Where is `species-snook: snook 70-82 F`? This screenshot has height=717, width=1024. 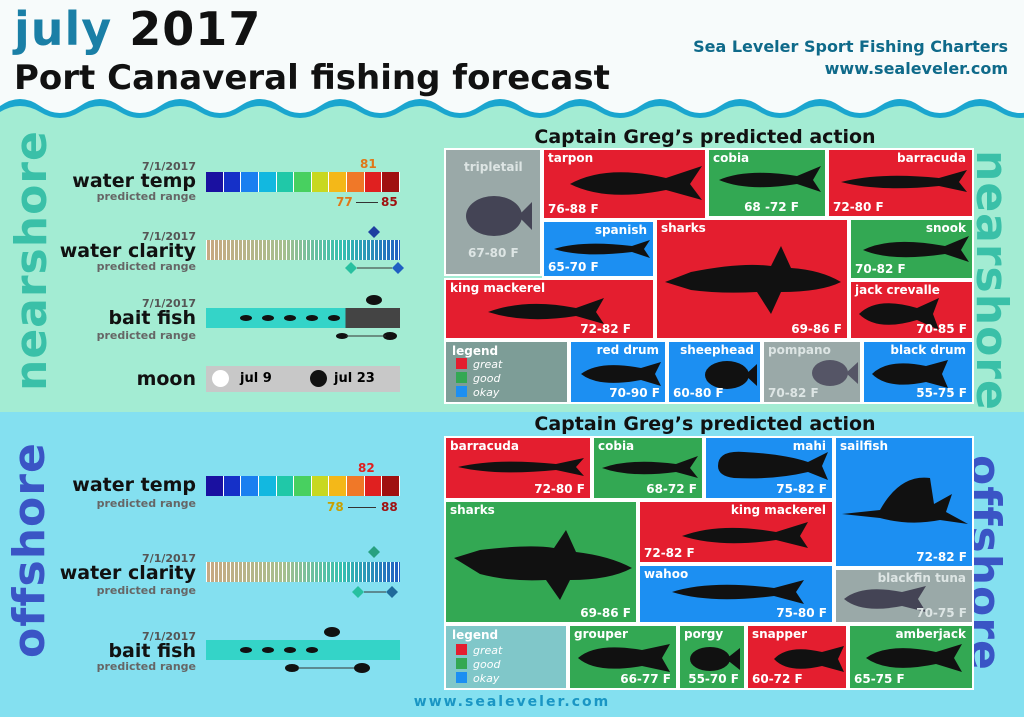 species-snook: snook 70-82 F is located at coordinates (911, 249).